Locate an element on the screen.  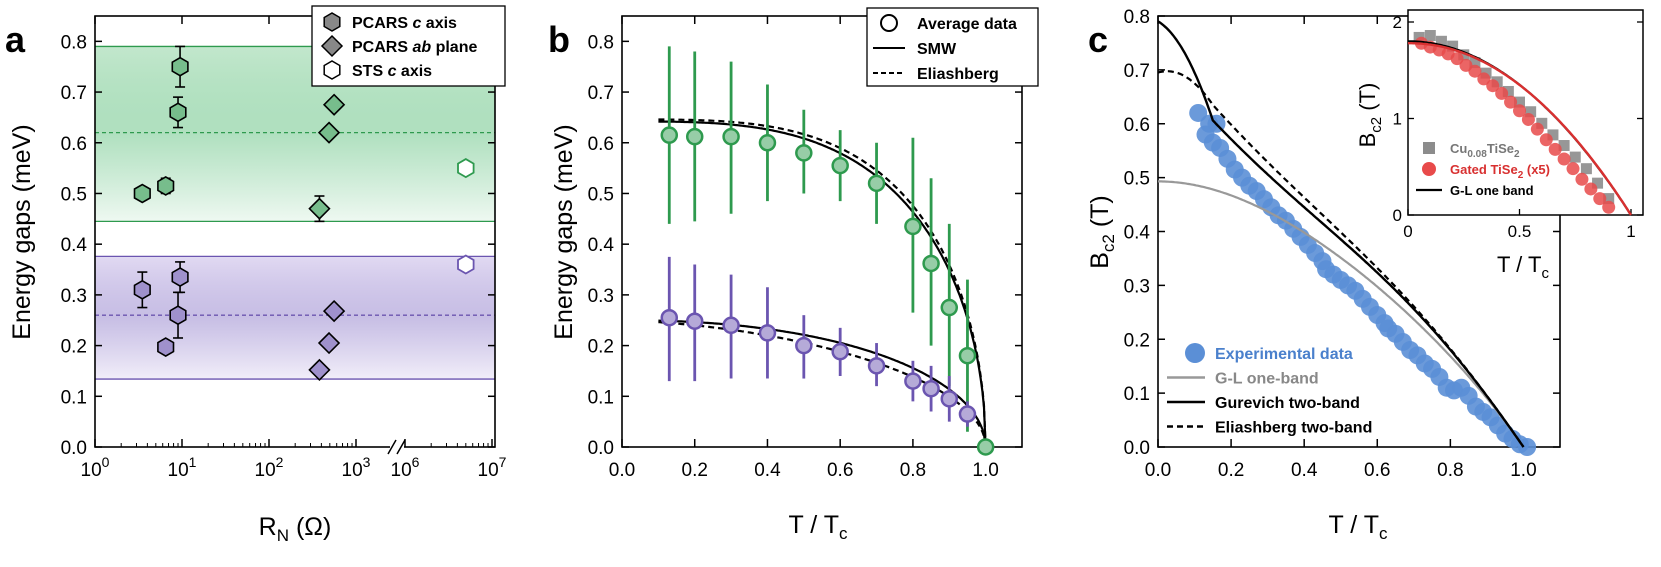
y-axis-label: Bc2 (T) is located at coordinates (1102, 232).